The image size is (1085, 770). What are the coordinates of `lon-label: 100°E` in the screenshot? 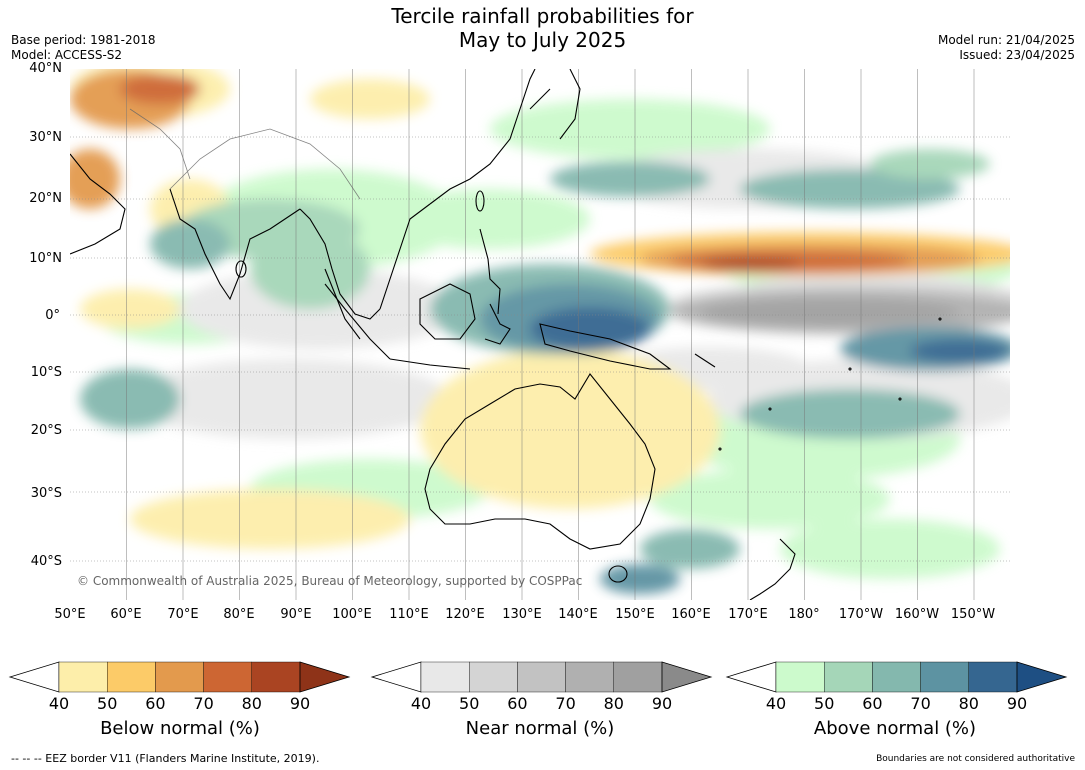 It's located at (352, 614).